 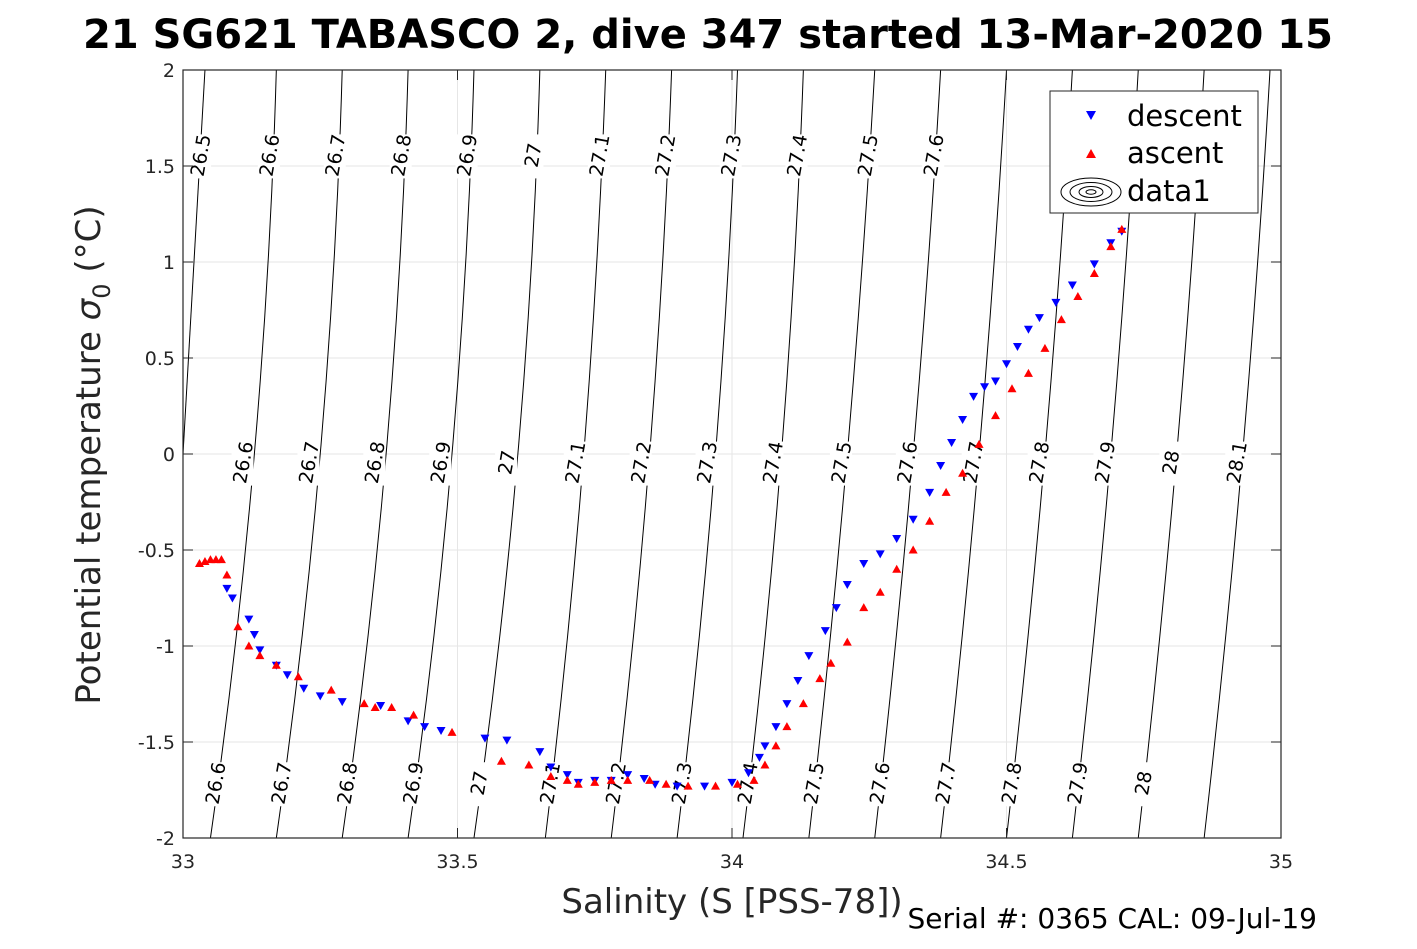 I want to click on contour-line-26.7, so click(x=309, y=454).